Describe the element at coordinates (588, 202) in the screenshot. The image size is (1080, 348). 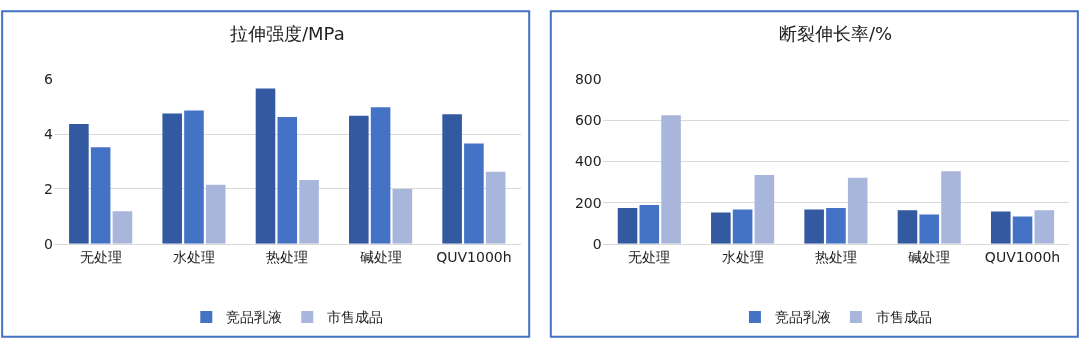
I see `y-tick-label: 200` at that location.